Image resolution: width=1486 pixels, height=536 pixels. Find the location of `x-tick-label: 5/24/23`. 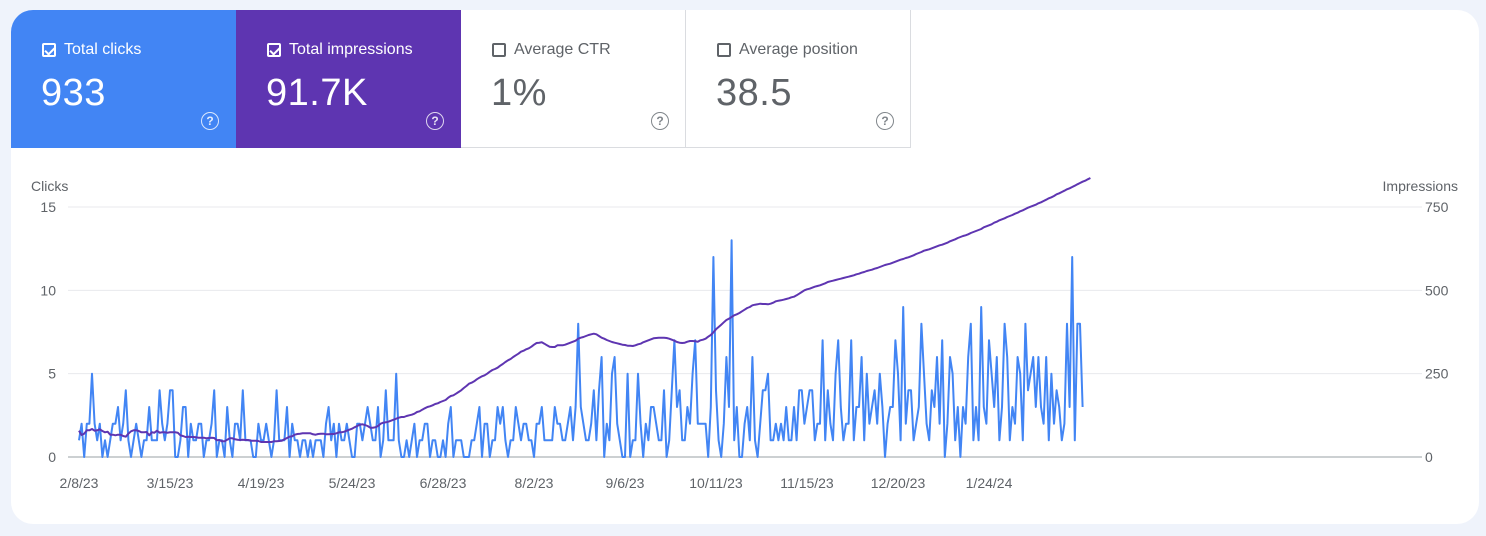

x-tick-label: 5/24/23 is located at coordinates (352, 483).